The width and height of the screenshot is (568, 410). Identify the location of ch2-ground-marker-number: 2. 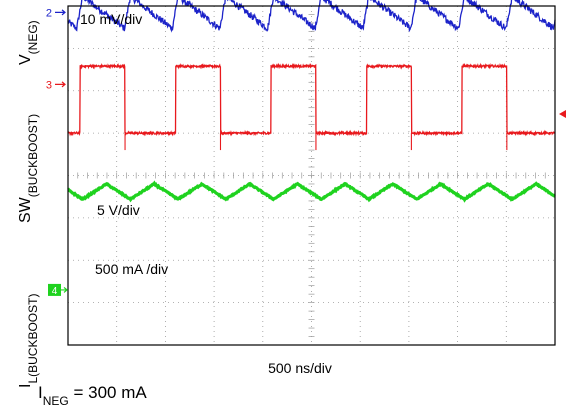
(49, 13).